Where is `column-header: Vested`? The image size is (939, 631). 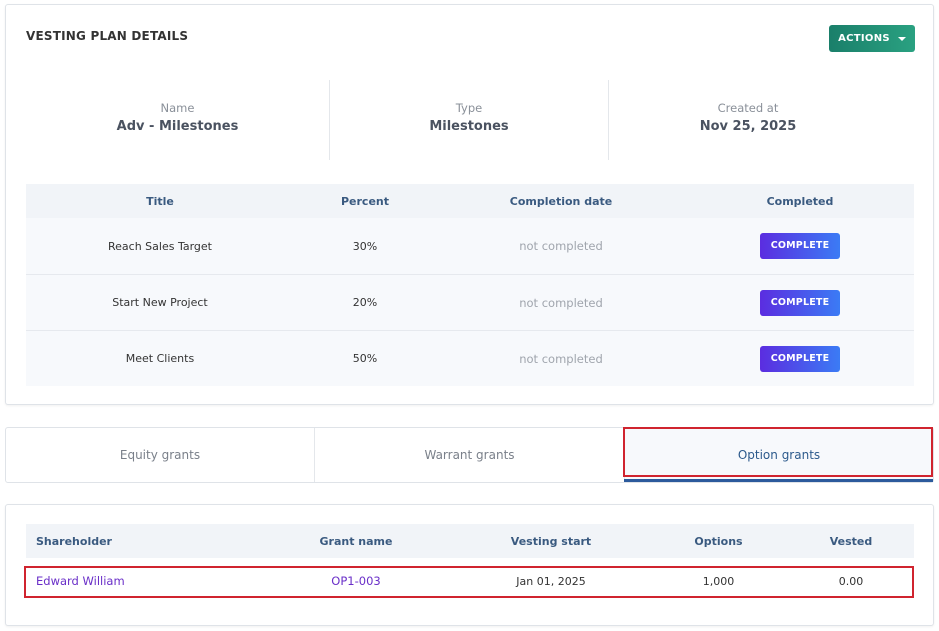
column-header: Vested is located at coordinates (851, 541).